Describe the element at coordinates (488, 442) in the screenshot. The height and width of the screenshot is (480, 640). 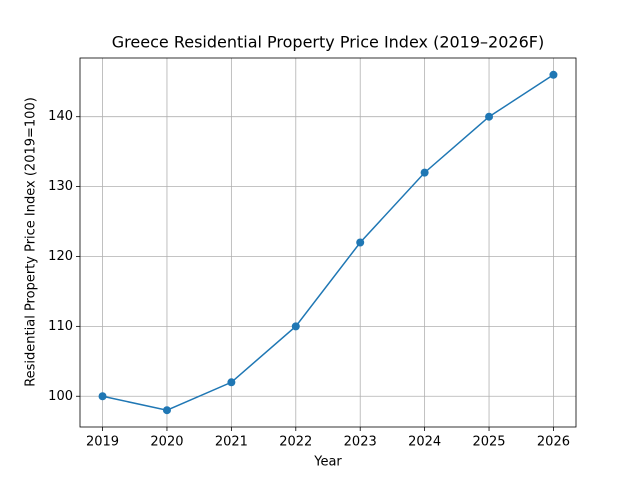
I see `x-tick-label: 2025` at that location.